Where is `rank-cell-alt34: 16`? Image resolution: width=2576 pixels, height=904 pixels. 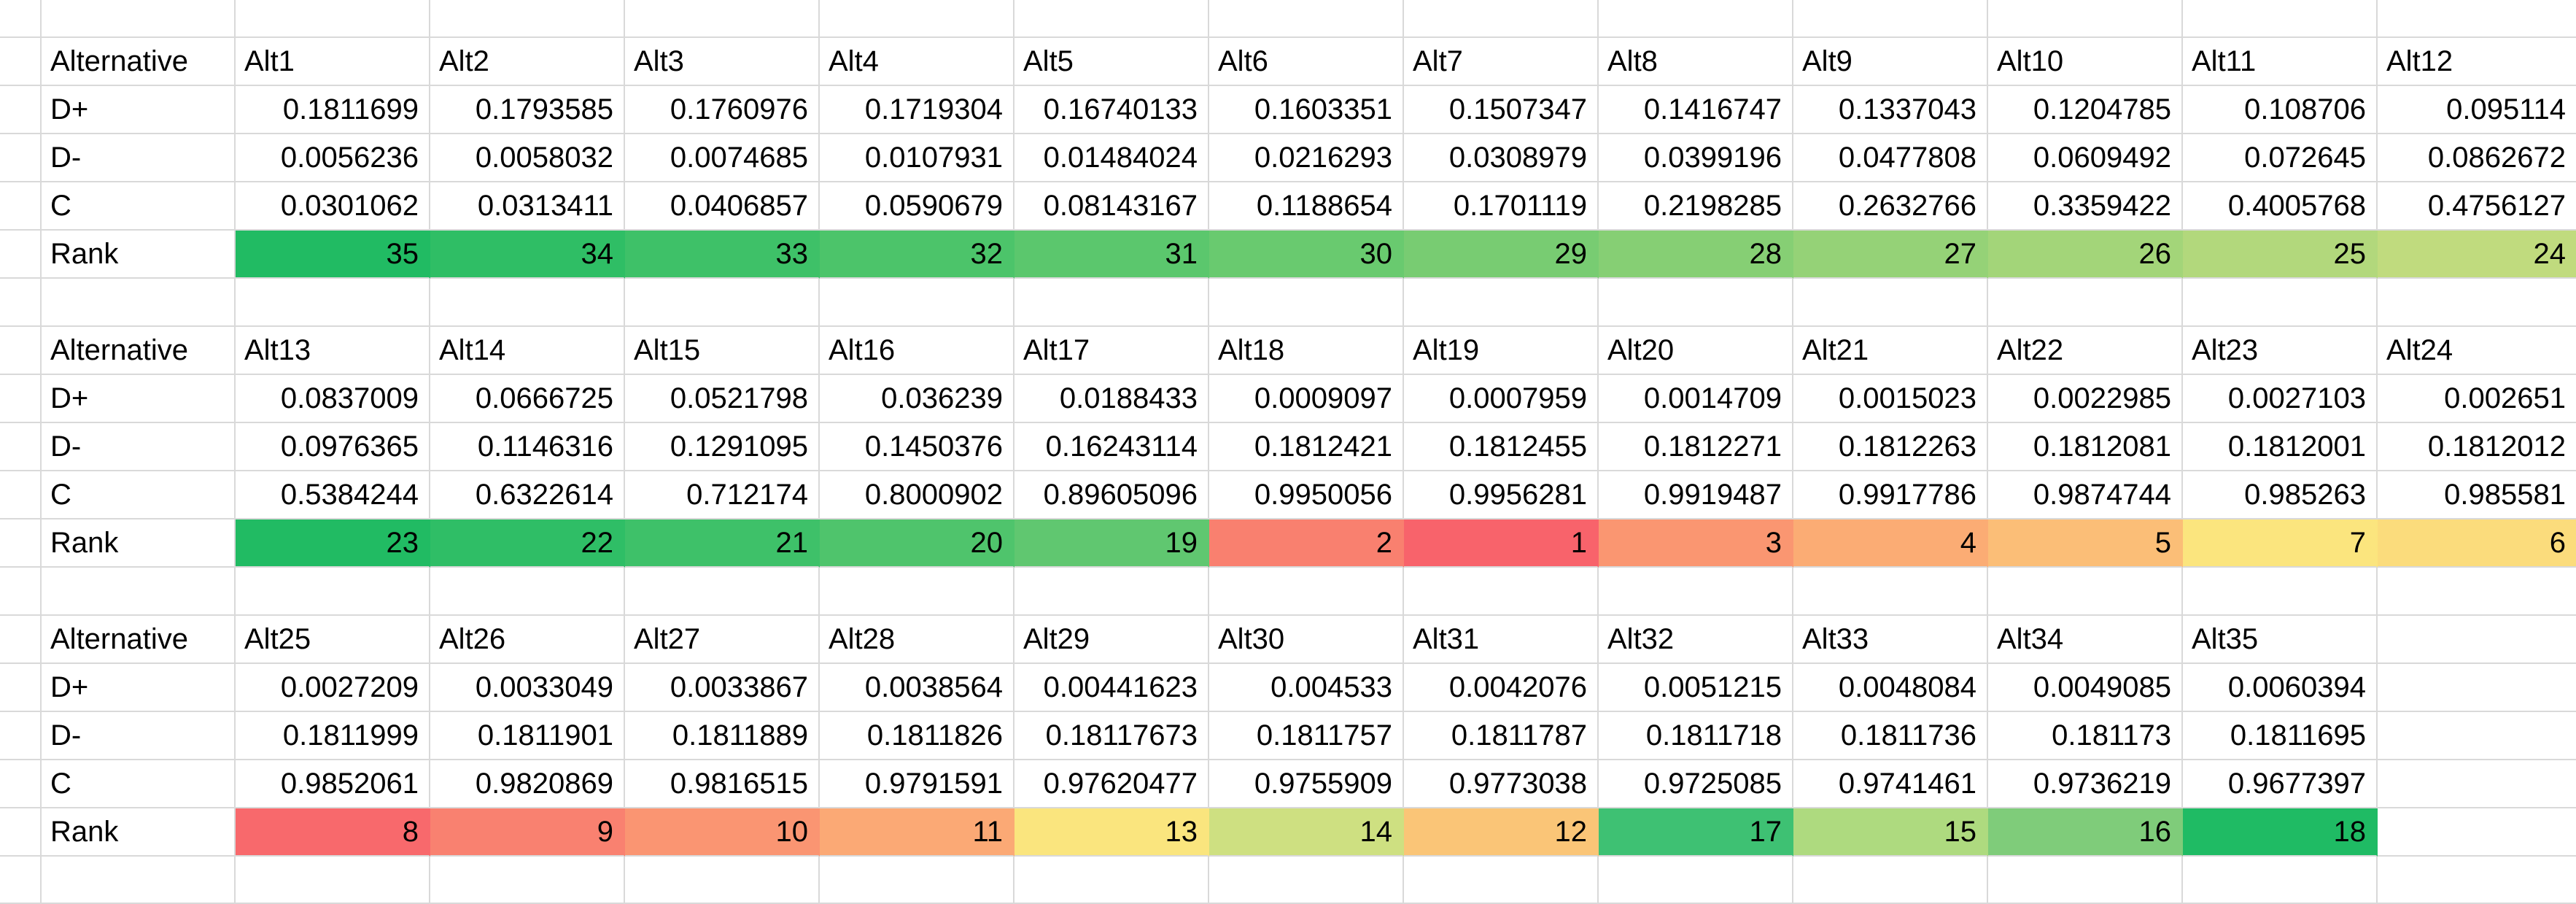 rank-cell-alt34: 16 is located at coordinates (2086, 832).